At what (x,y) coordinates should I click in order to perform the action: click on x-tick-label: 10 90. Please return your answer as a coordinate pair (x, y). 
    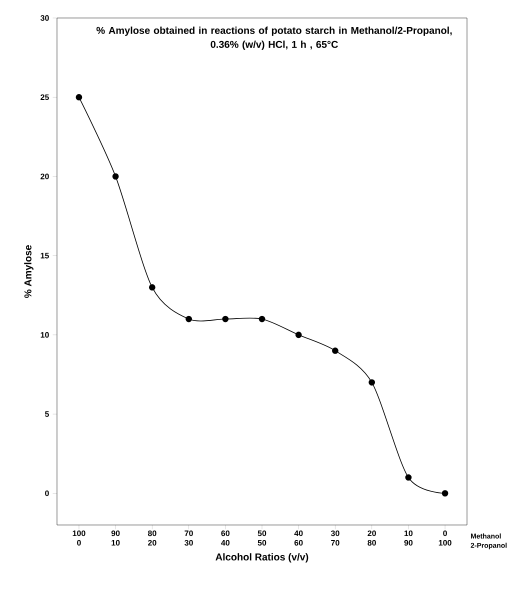
    Looking at the image, I should click on (408, 538).